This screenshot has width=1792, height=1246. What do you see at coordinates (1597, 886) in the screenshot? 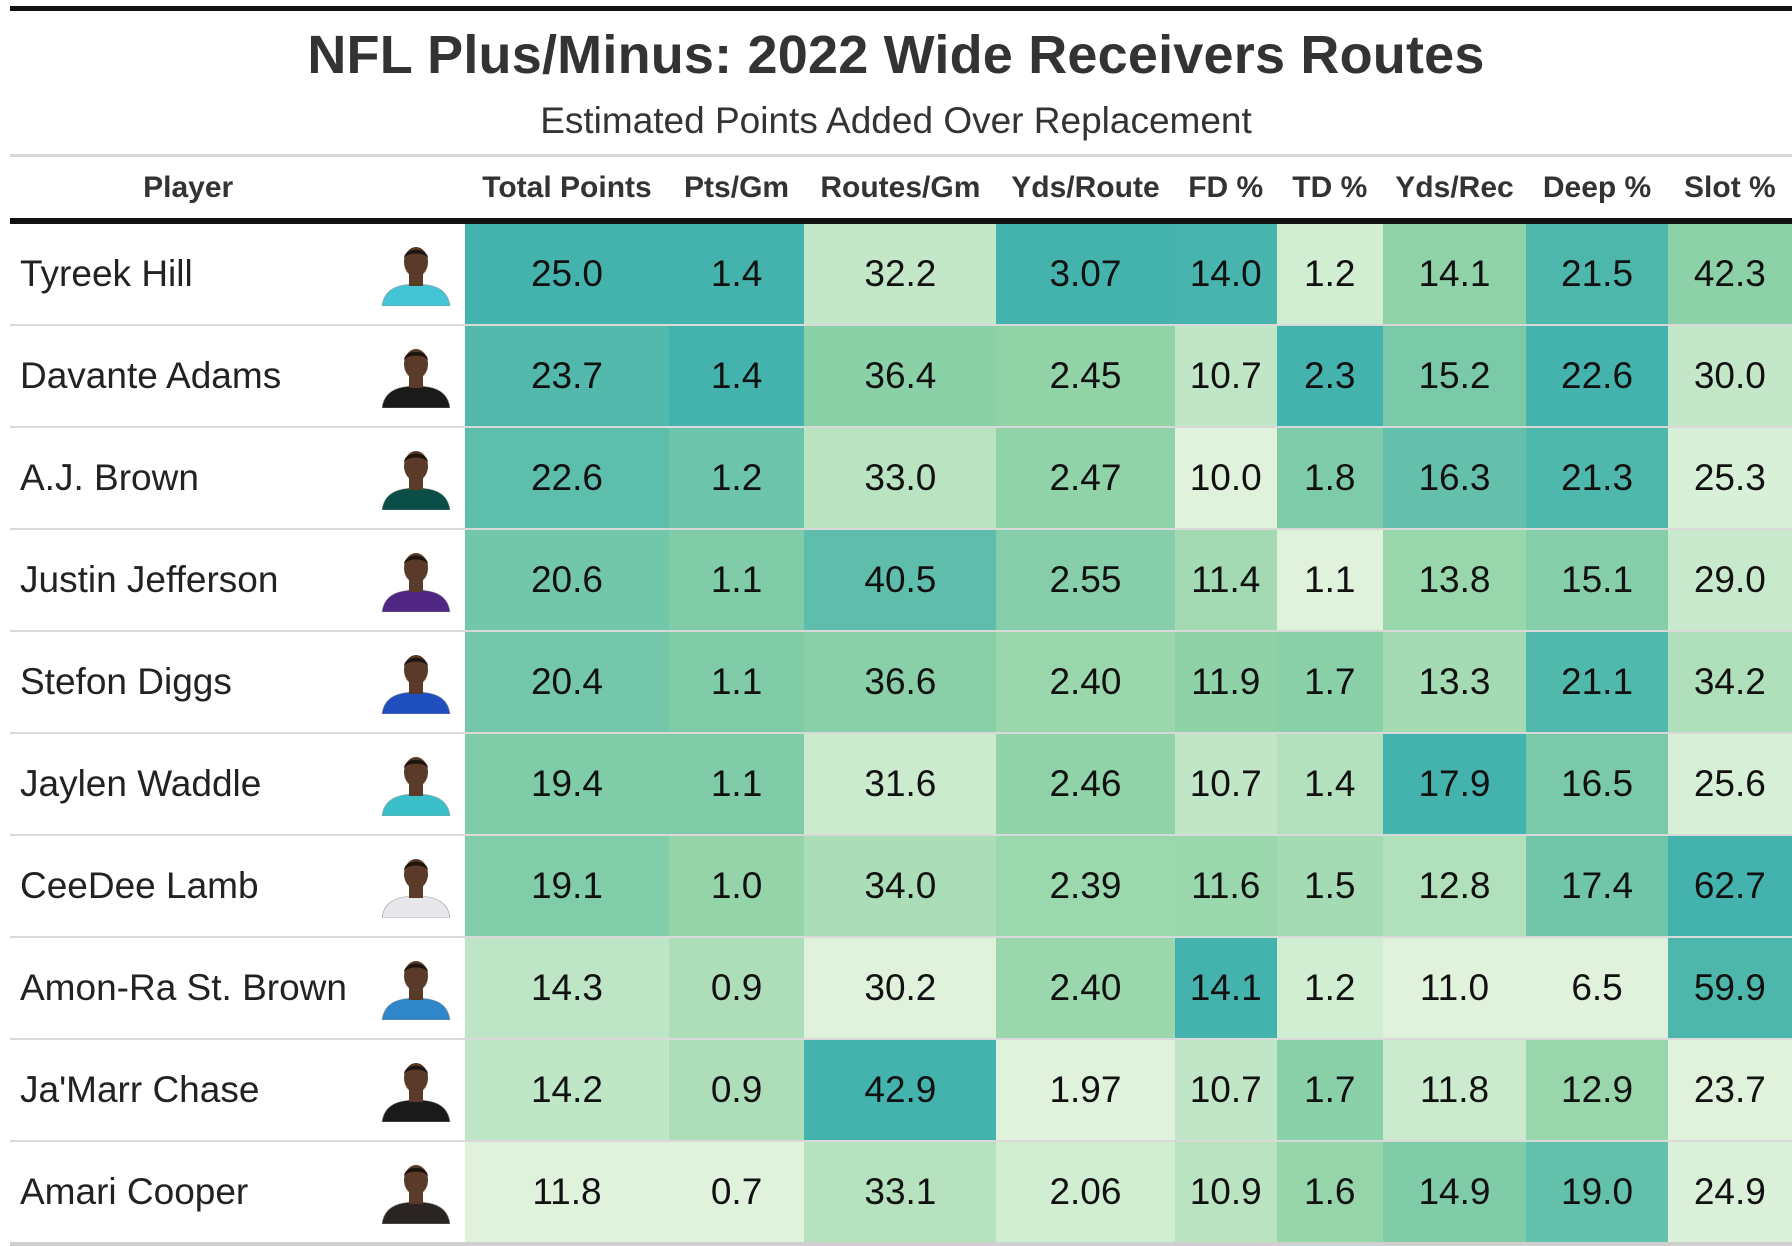
I see `cell-deep-pct: 17.4` at bounding box center [1597, 886].